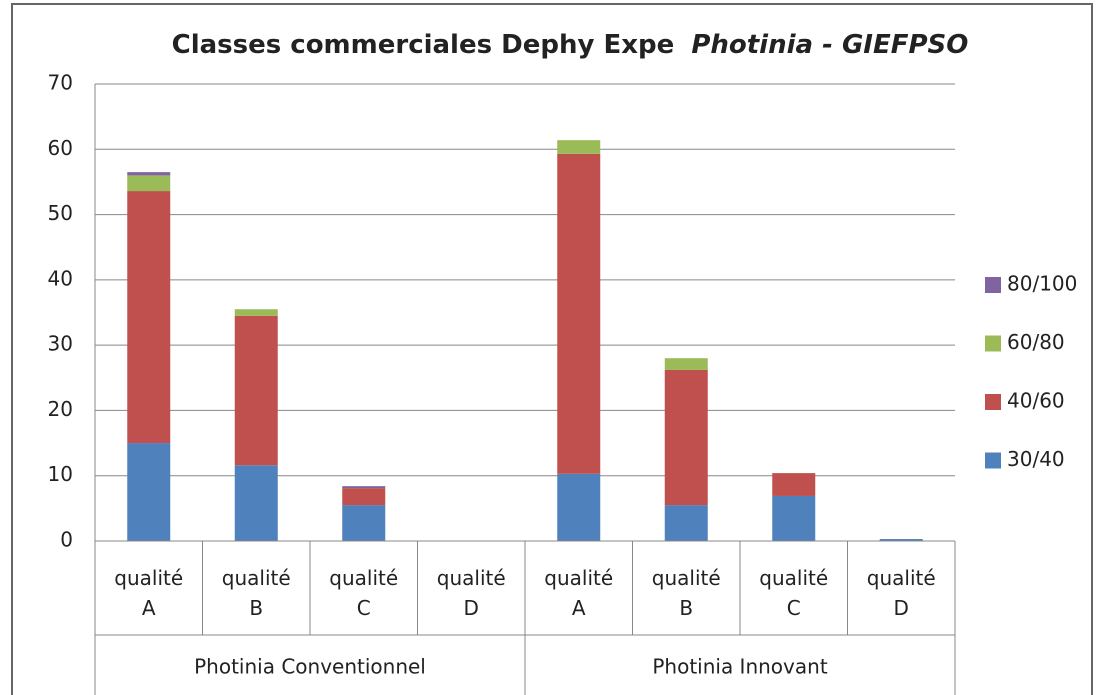 The image size is (1106, 695). Describe the element at coordinates (60, 474) in the screenshot. I see `y-tick-label: 10` at that location.